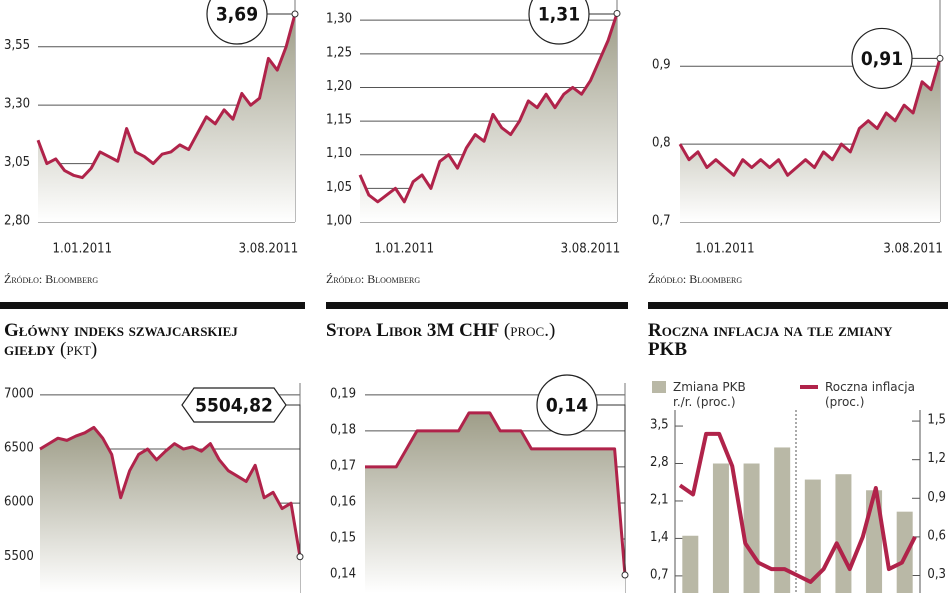 This screenshot has height=593, width=948. What do you see at coordinates (339, 120) in the screenshot?
I see `y-tick-label: 1,15` at bounding box center [339, 120].